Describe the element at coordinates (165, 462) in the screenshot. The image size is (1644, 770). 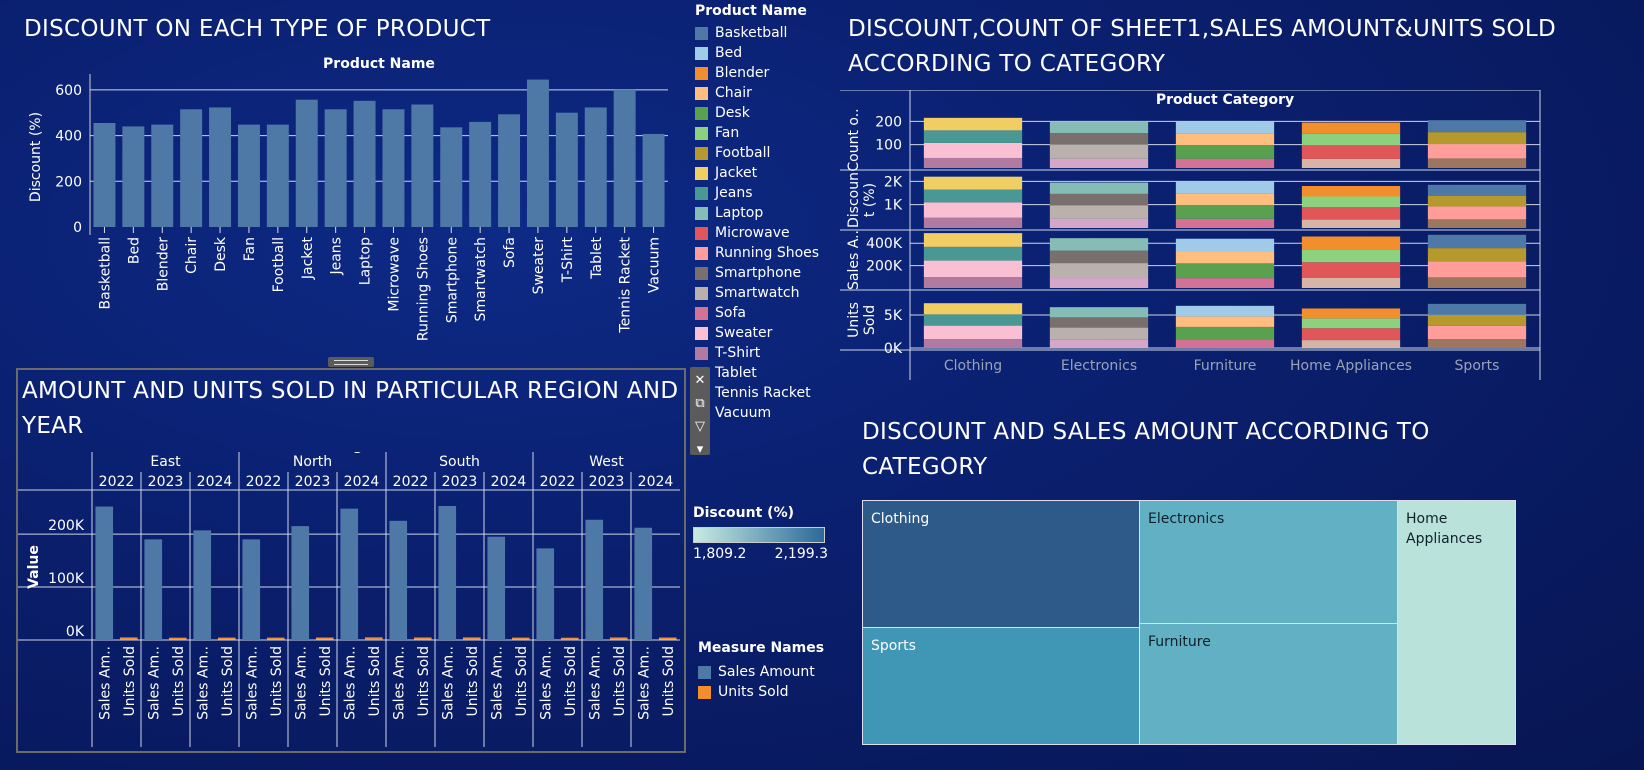
I see `region-label: East` at that location.